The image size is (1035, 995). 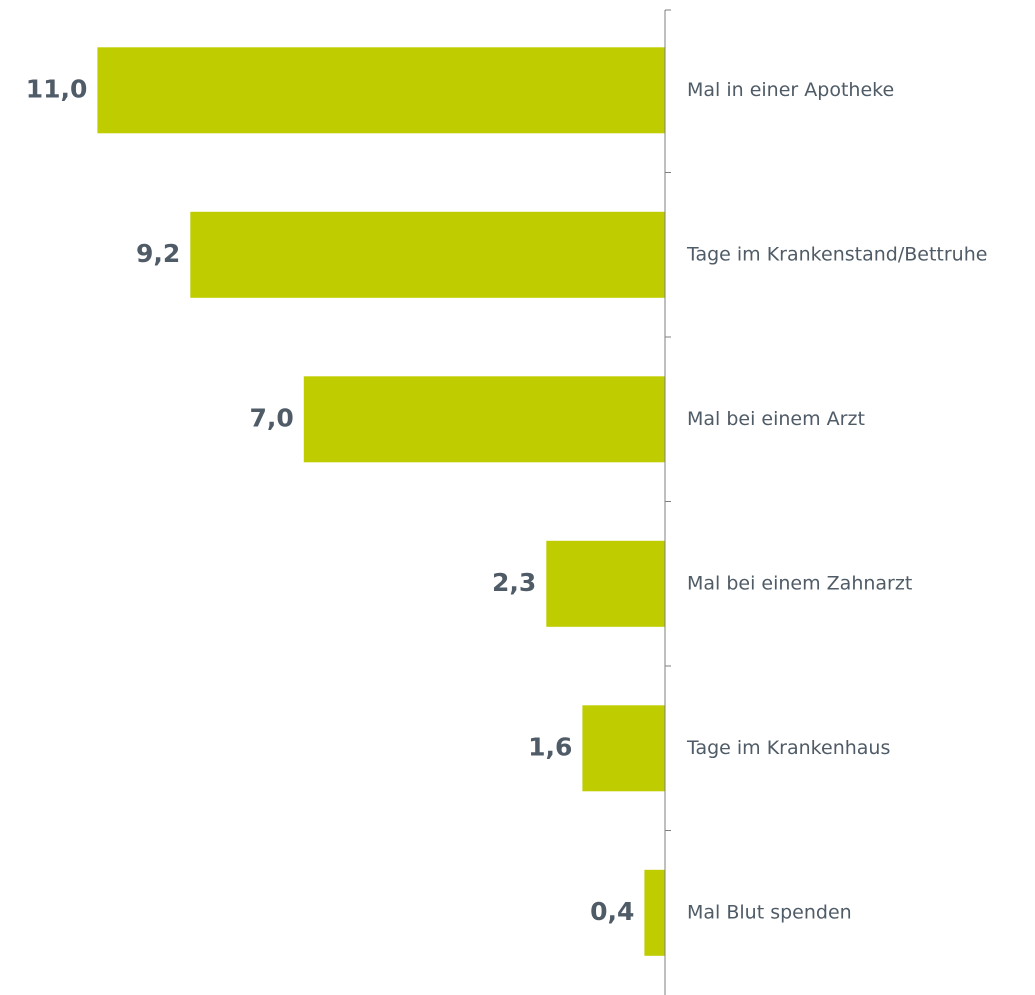 I want to click on category-label-5: Tage im Krankenhaus, so click(x=788, y=748).